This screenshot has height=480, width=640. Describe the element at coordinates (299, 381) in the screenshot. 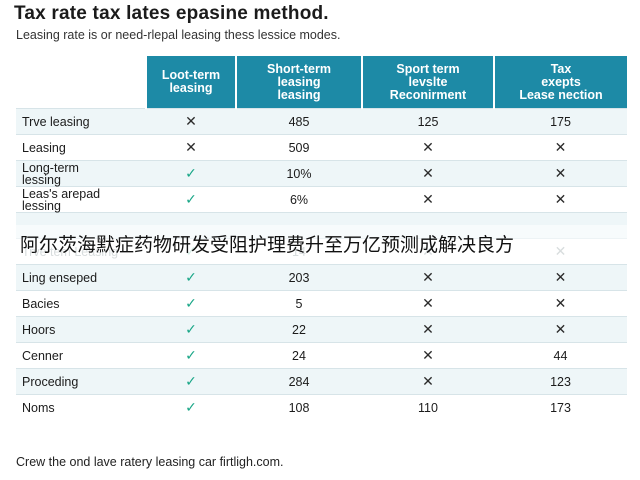

I see `table-cell: 284` at that location.